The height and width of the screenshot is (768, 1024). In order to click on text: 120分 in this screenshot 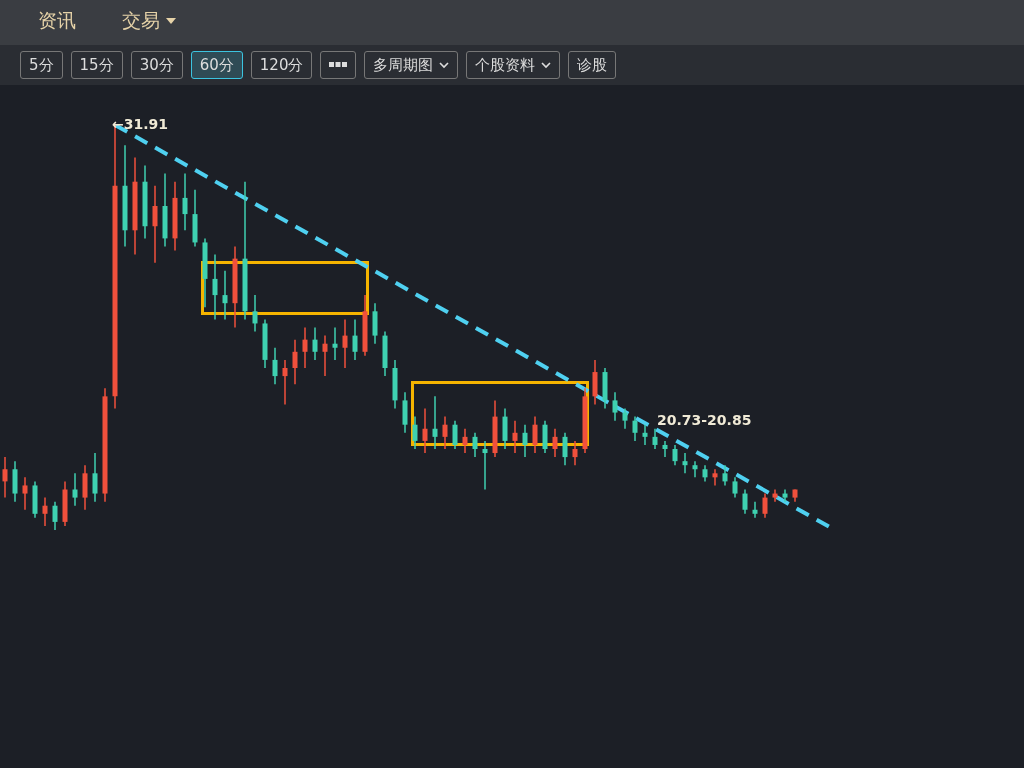, I will do `click(281, 65)`.